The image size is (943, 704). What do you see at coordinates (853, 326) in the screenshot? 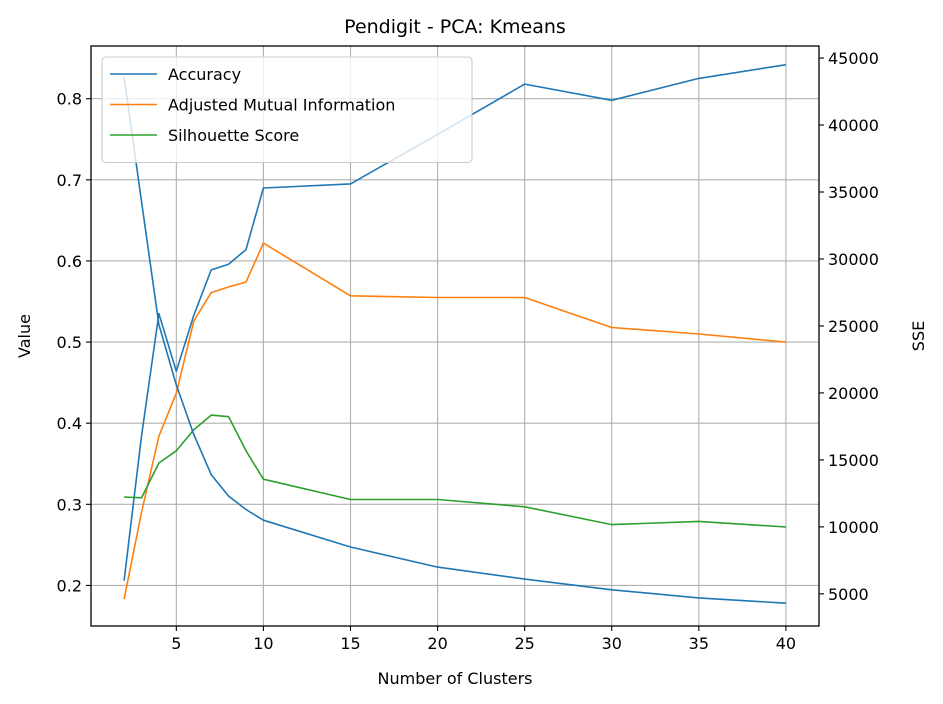
I see `y2-tick-label: 25000` at bounding box center [853, 326].